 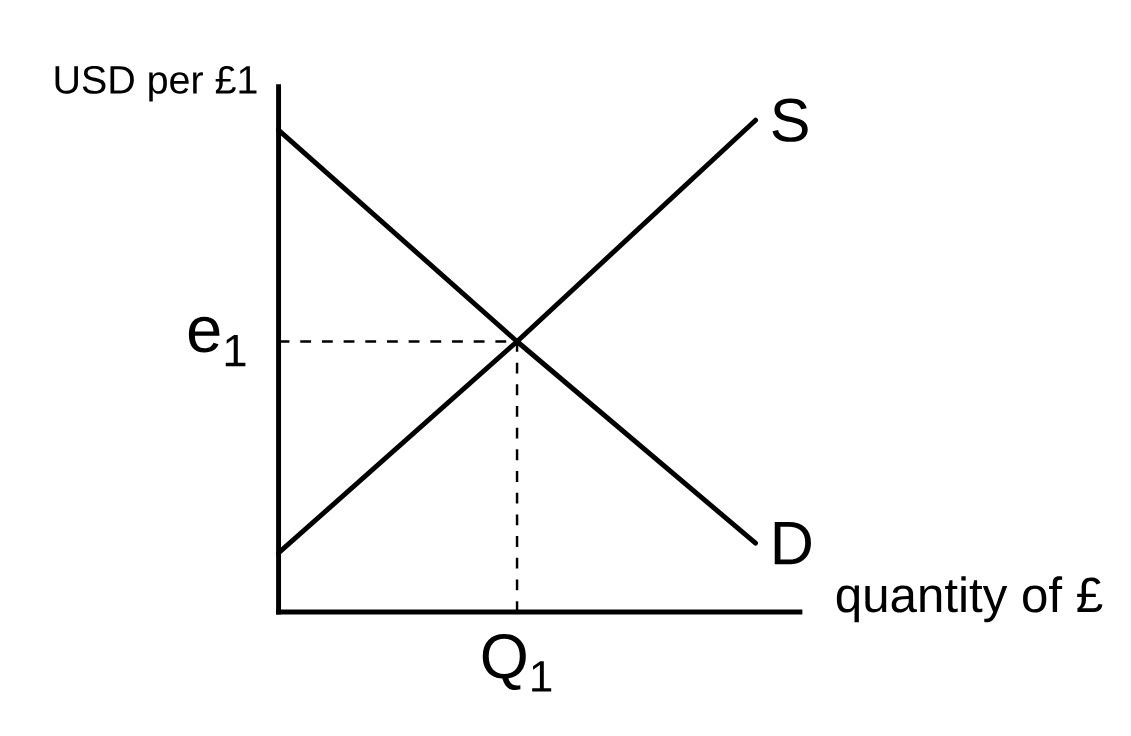 I want to click on x-axis-title: quantity of £, so click(x=969, y=599).